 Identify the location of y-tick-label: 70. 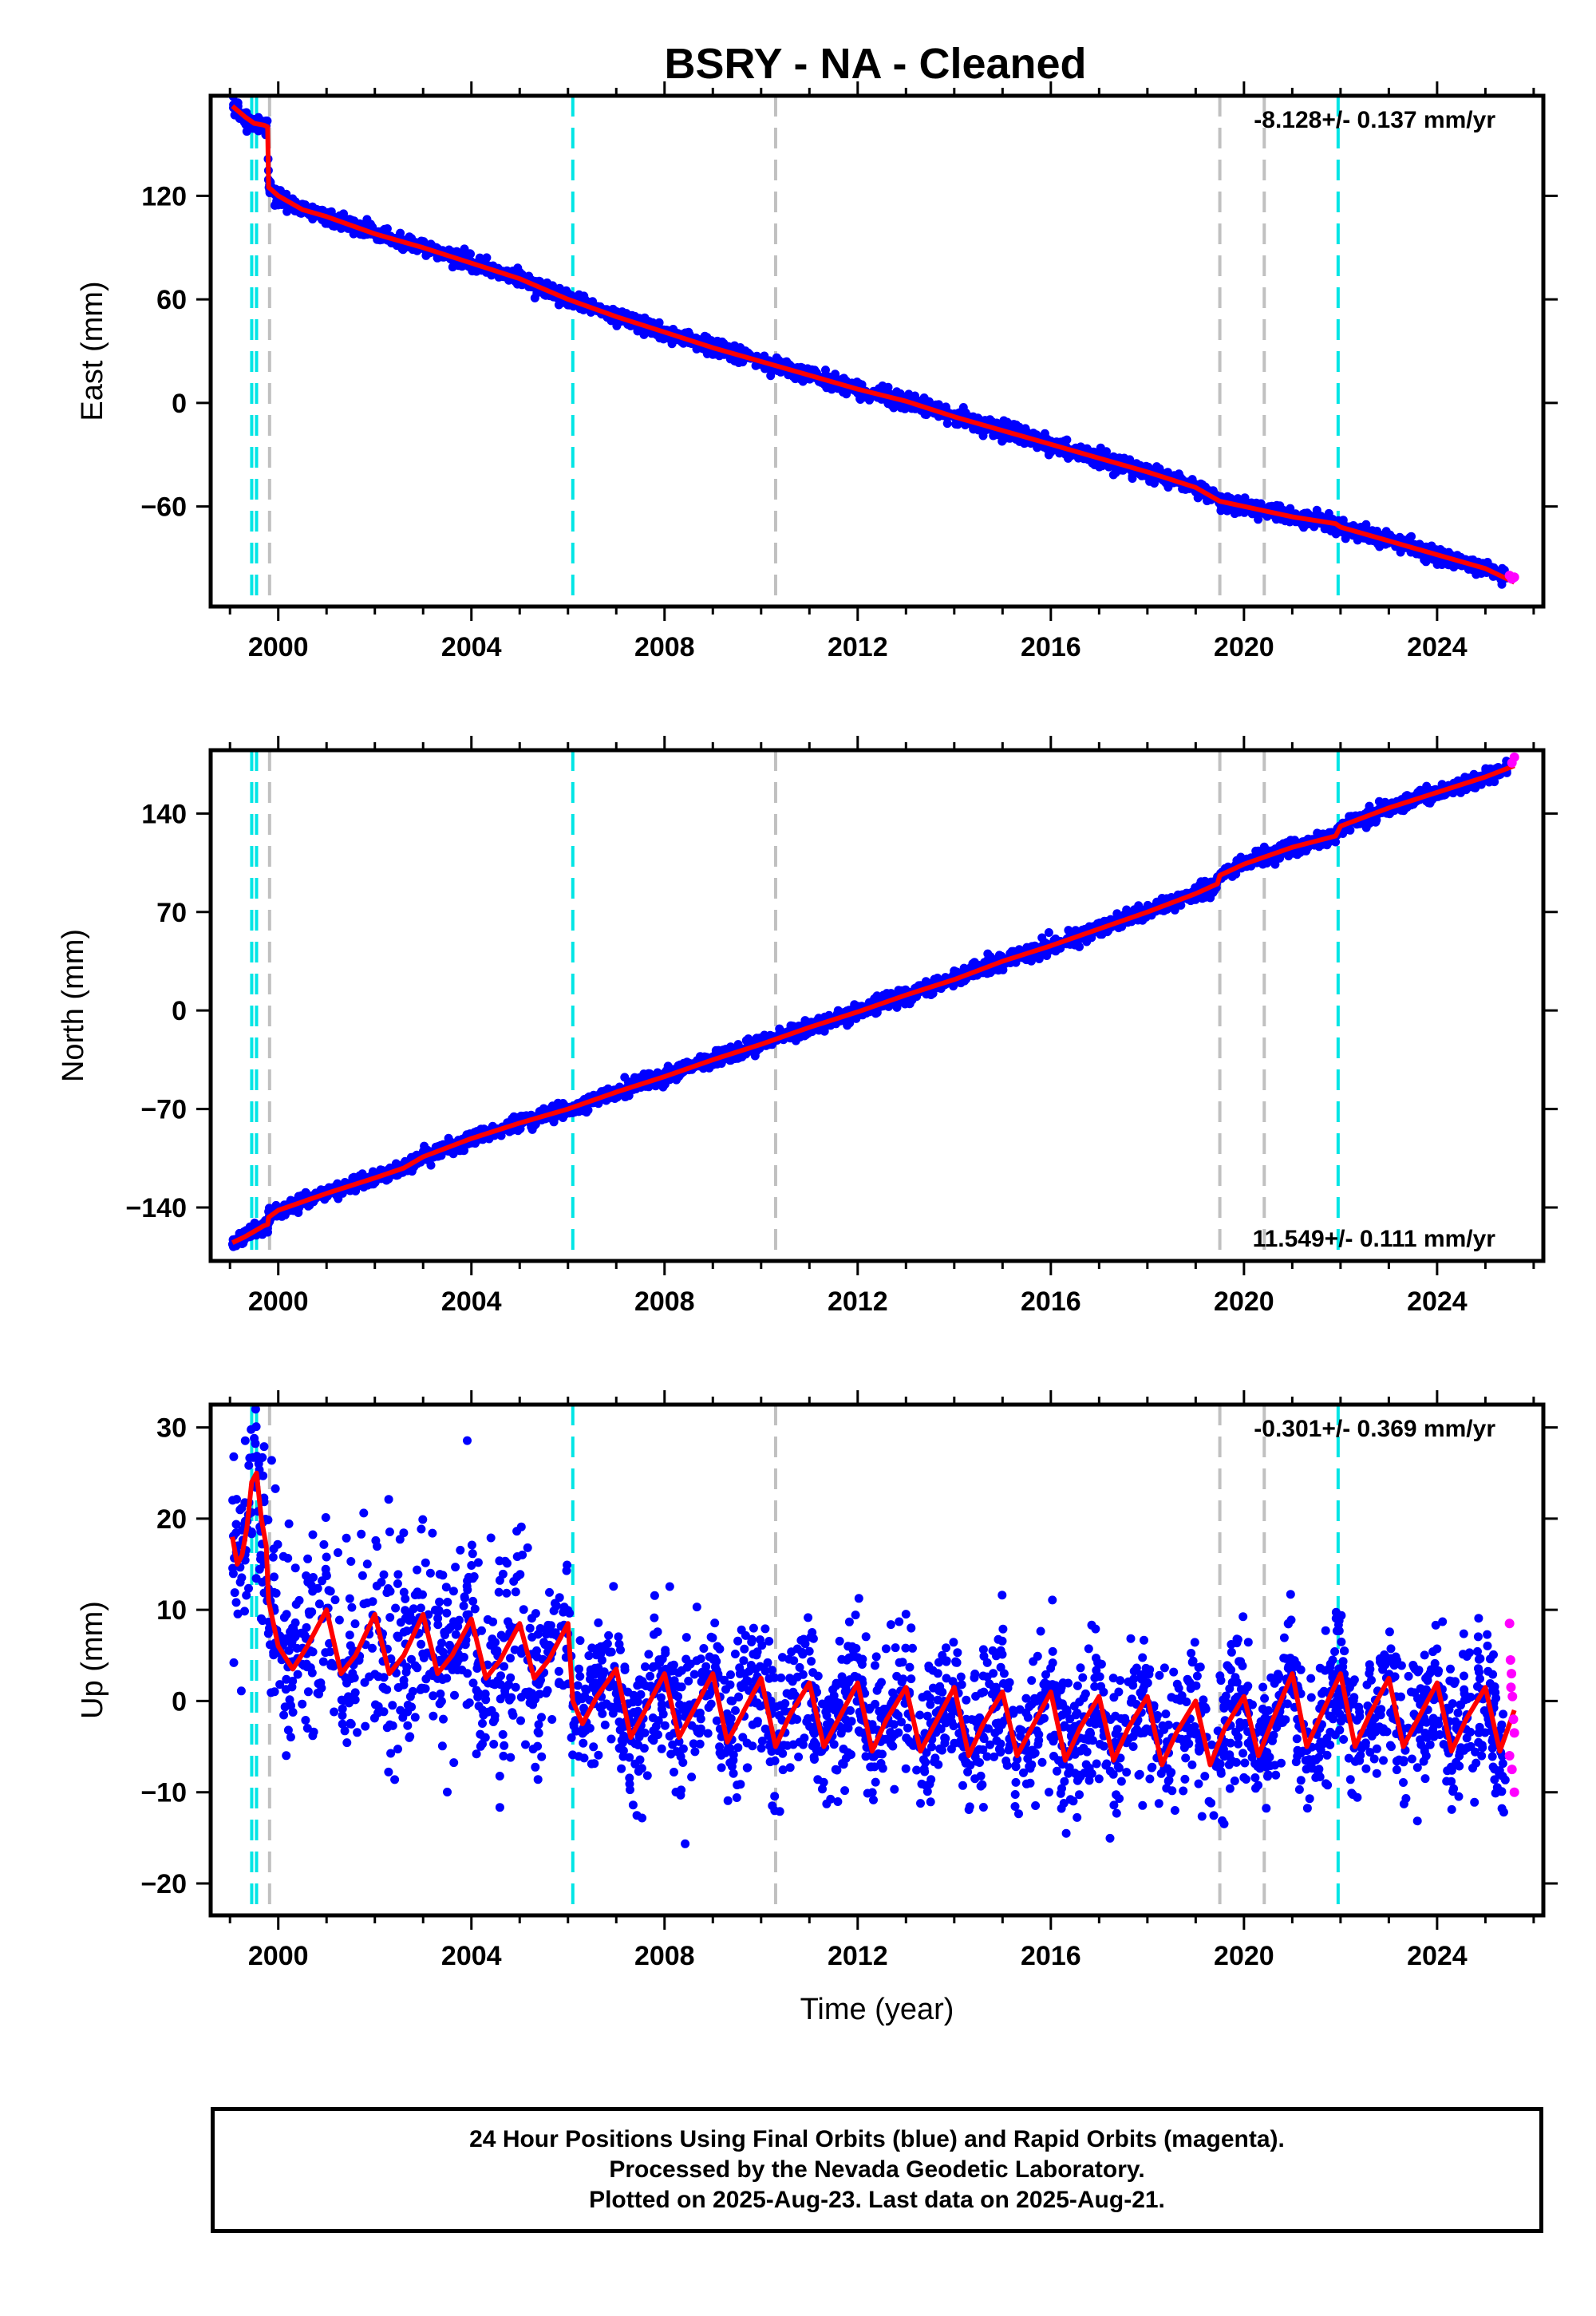
(171, 913).